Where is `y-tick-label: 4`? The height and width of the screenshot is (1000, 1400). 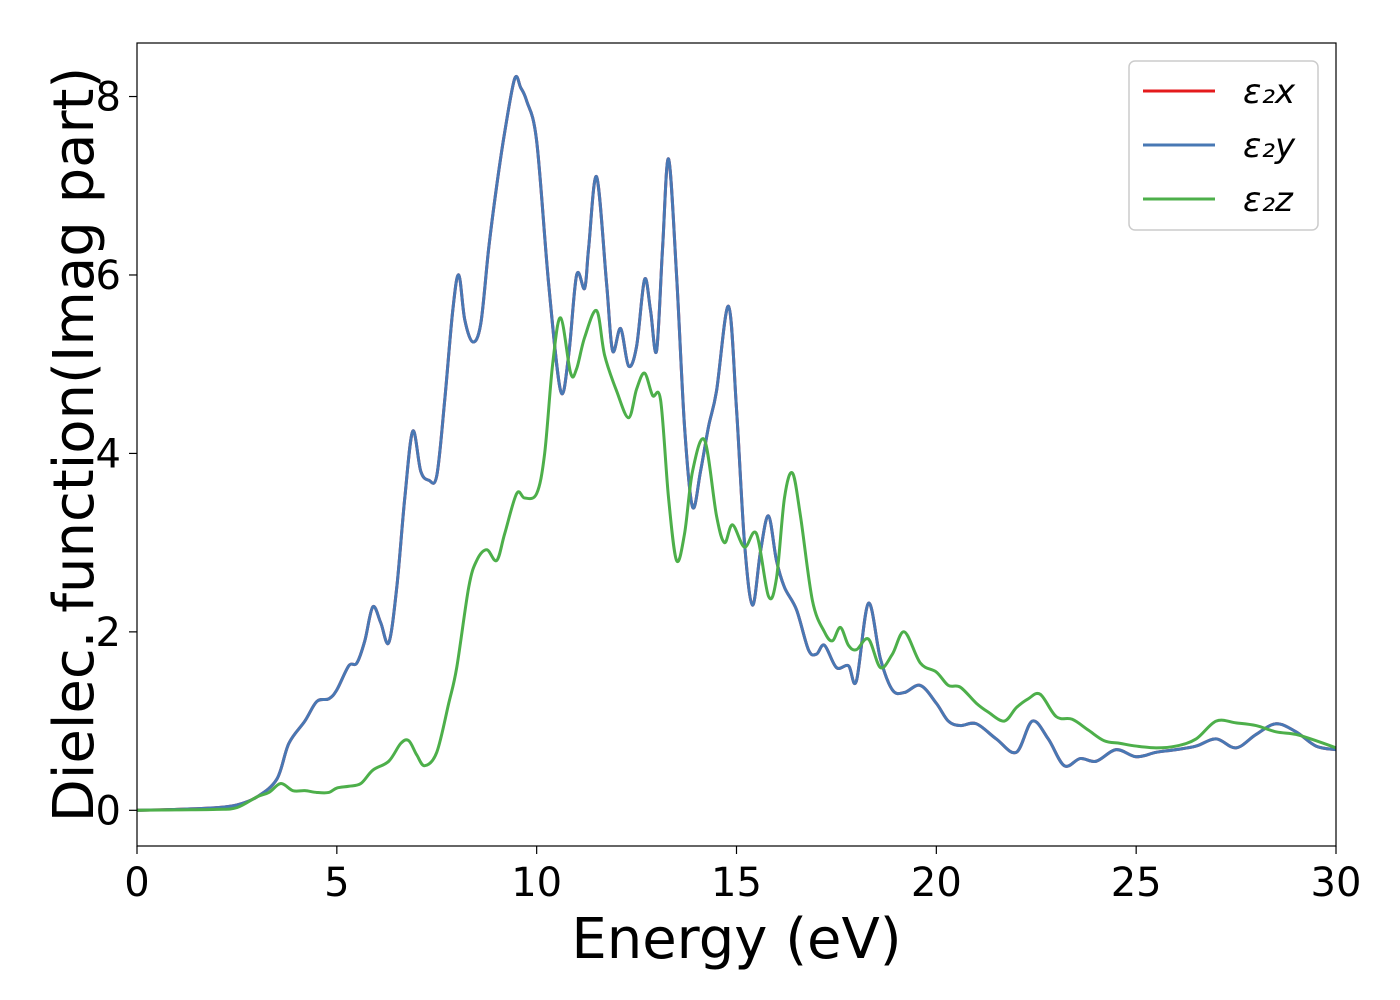
y-tick-label: 4 is located at coordinates (108, 454).